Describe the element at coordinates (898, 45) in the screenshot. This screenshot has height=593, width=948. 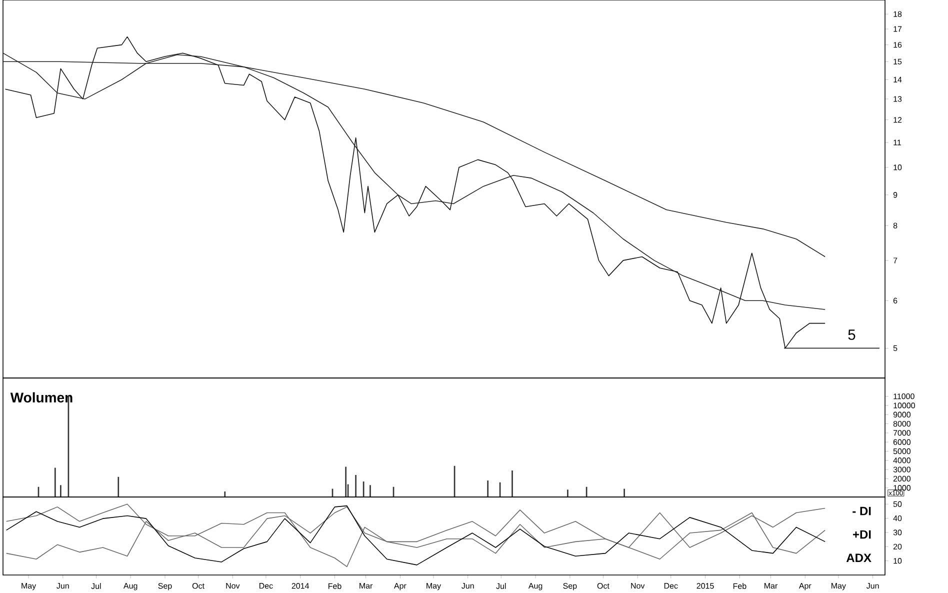
I see `y-tick-label: 16` at that location.